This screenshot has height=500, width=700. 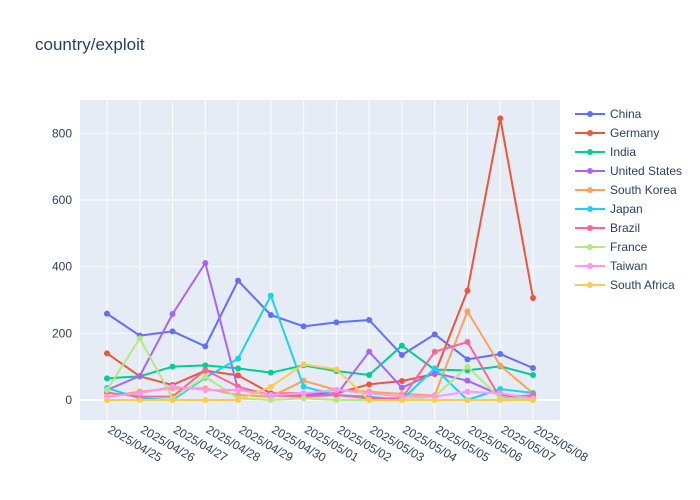 What do you see at coordinates (623, 152) in the screenshot?
I see `legend-label-india: India` at bounding box center [623, 152].